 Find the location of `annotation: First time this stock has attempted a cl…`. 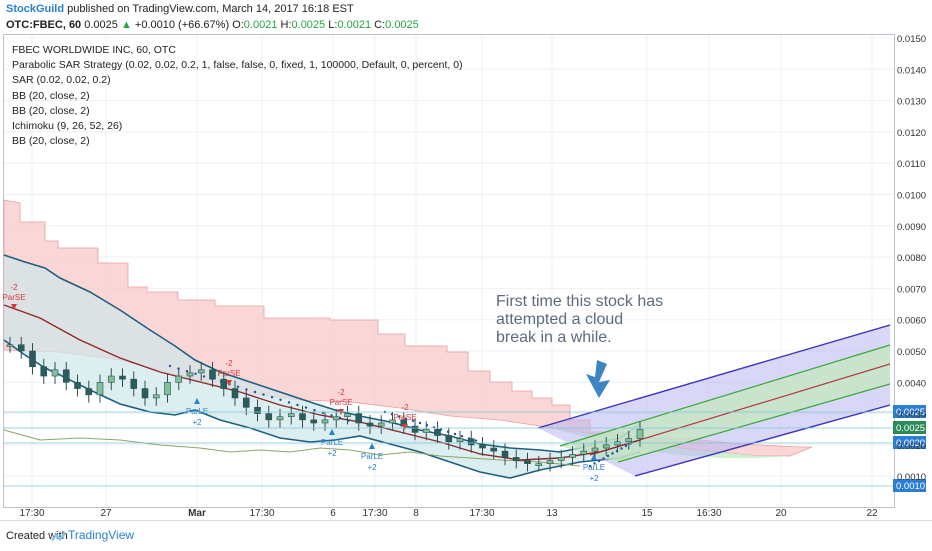

annotation: First time this stock has attempted a cl… is located at coordinates (579, 345).